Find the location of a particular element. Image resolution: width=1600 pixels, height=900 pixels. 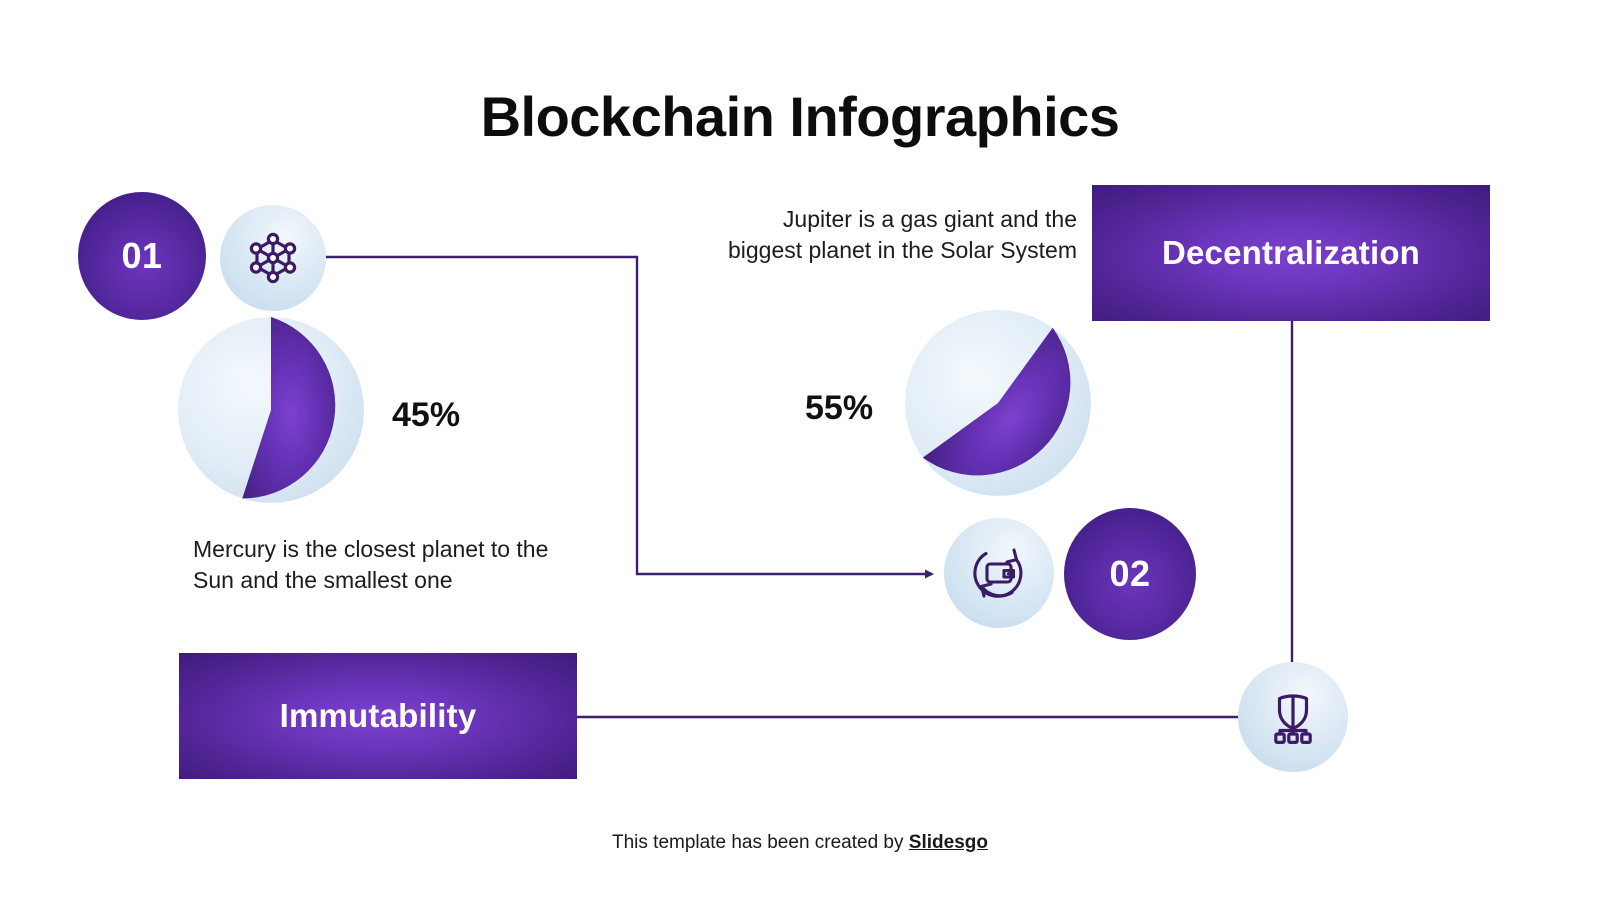

banner-immutability: Immutability is located at coordinates (378, 716).